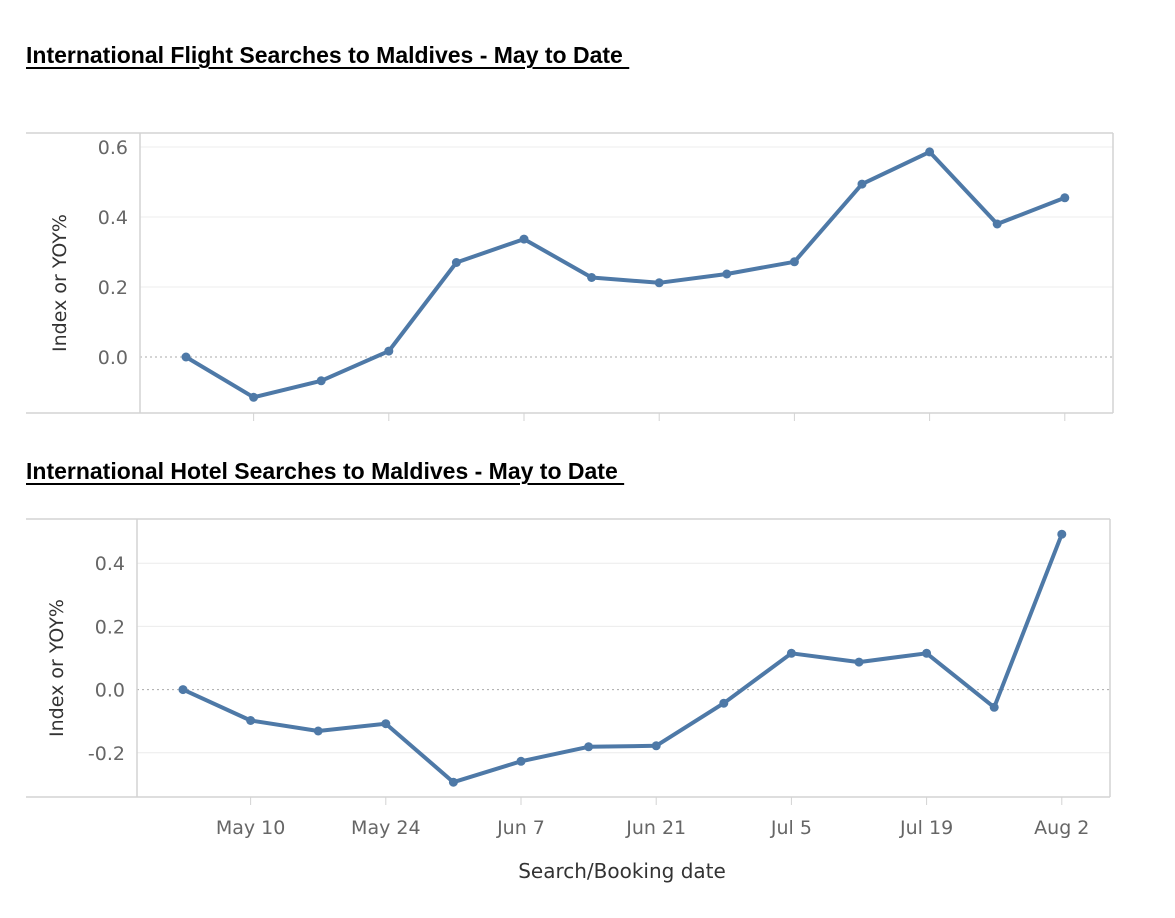 The height and width of the screenshot is (918, 1175). What do you see at coordinates (520, 828) in the screenshot?
I see `x-tick-label: Jun 7` at bounding box center [520, 828].